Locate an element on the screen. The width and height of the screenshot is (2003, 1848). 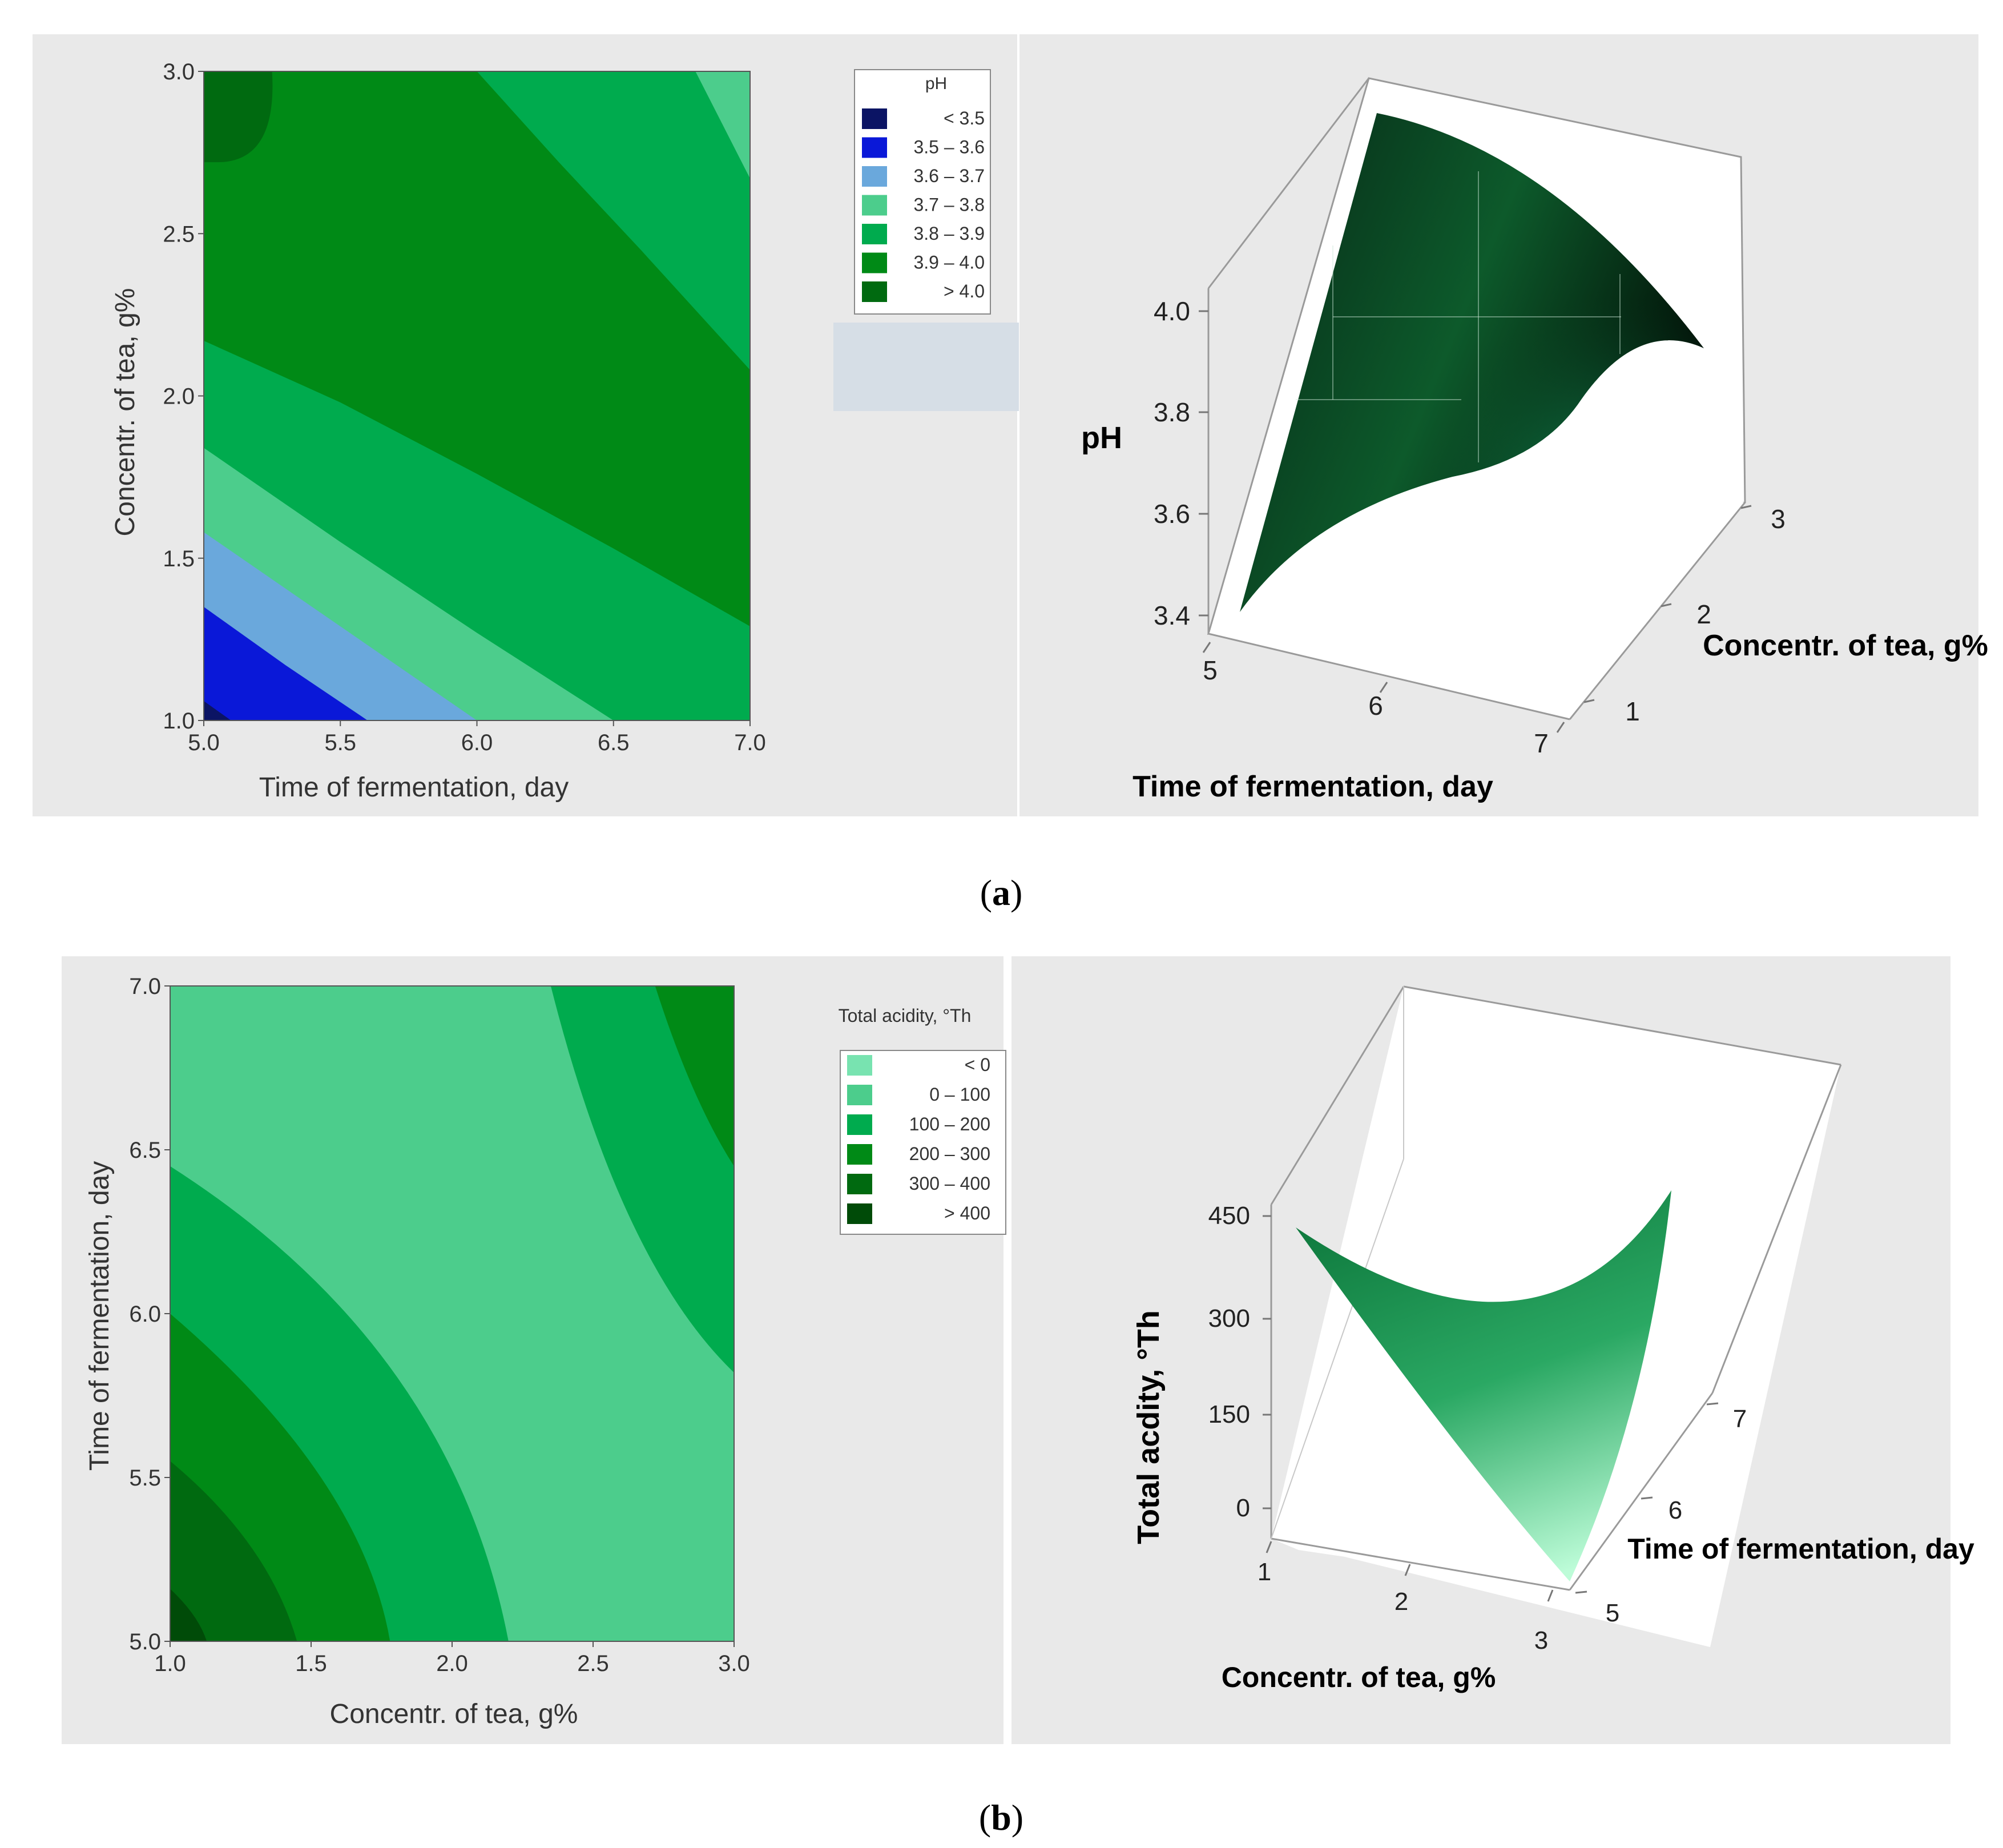
z-tick-label-a3d: 3.8 is located at coordinates (1172, 412).